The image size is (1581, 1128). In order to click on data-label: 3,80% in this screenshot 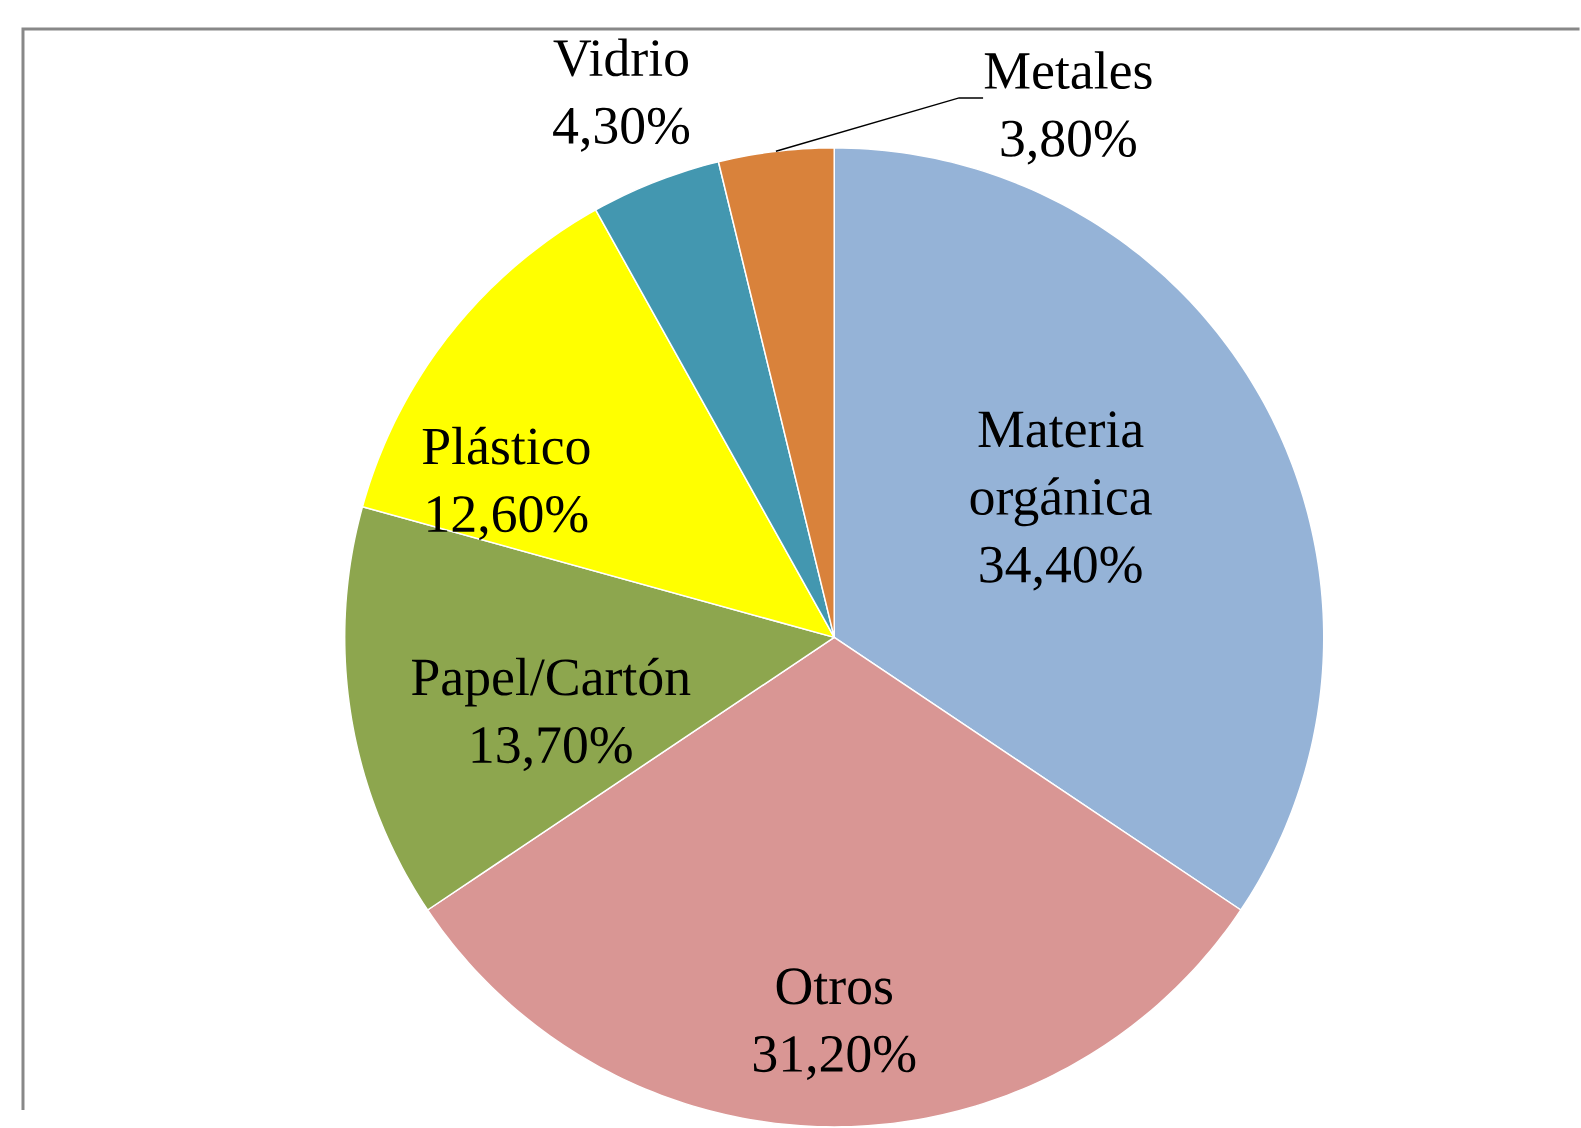, I will do `click(1068, 142)`.